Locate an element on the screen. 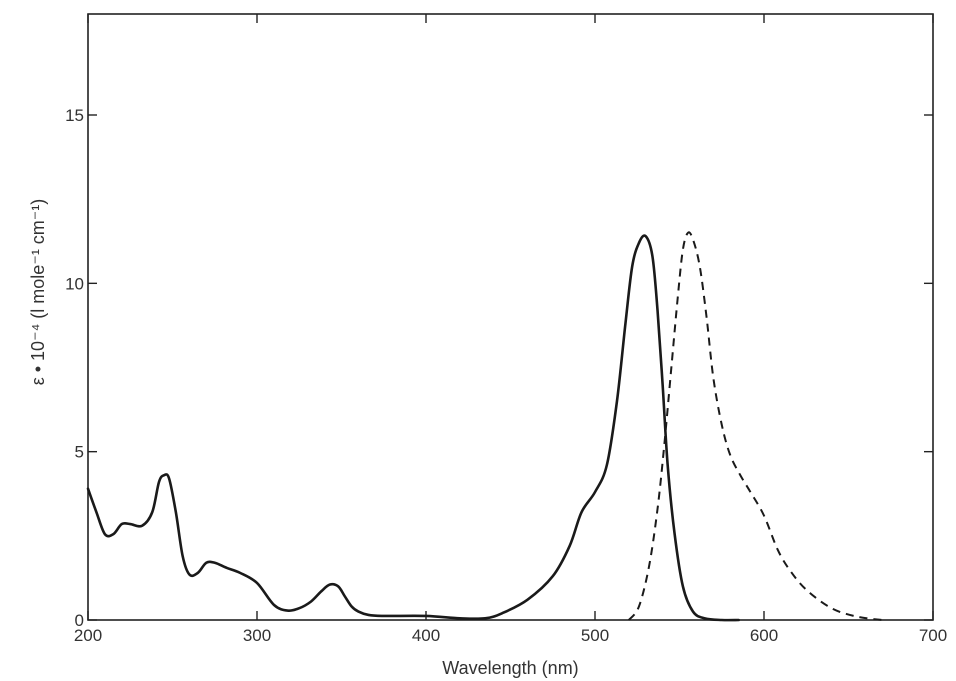 Image resolution: width=956 pixels, height=681 pixels. x-tick-label: 600 is located at coordinates (764, 635).